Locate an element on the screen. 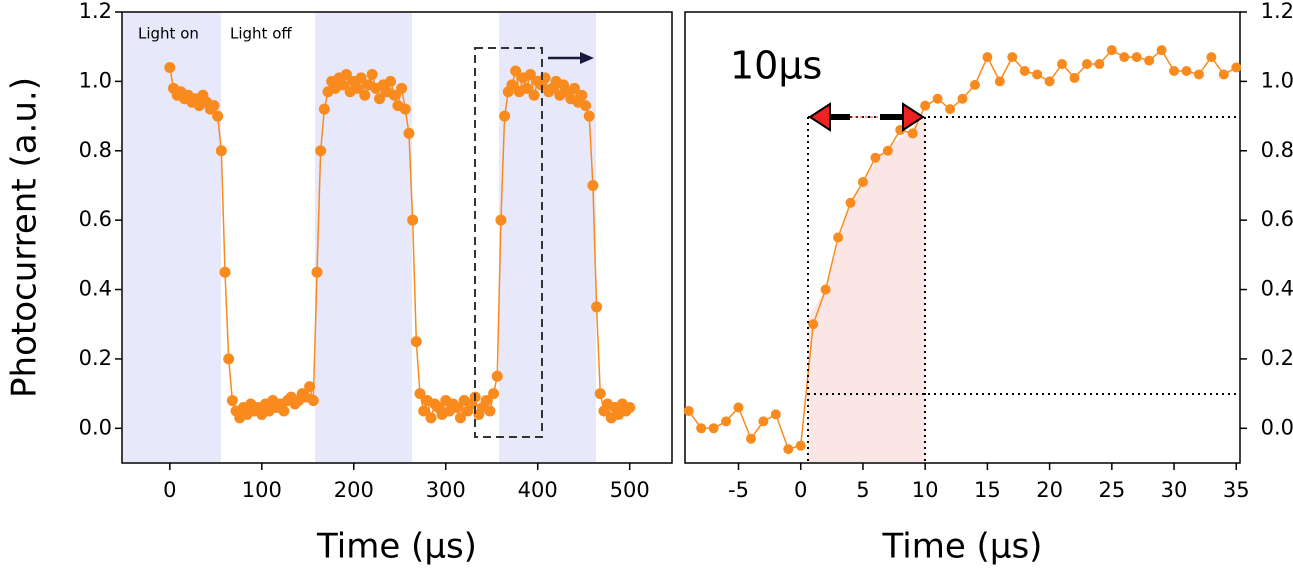 This screenshot has height=578, width=1293. x-tick-label: 10 is located at coordinates (925, 490).